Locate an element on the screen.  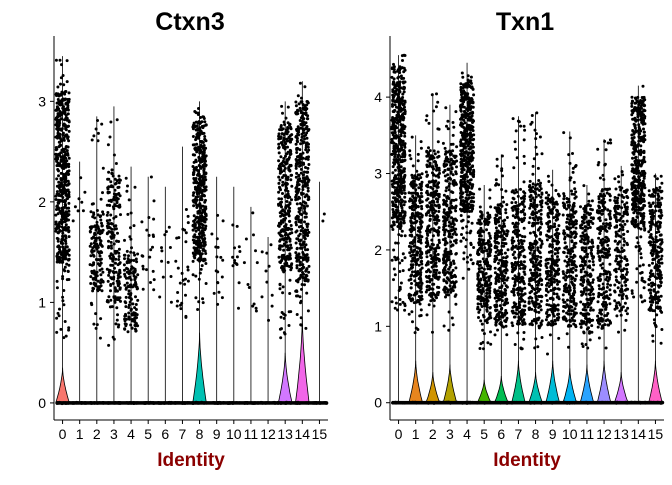
x-tick-label: 1 is located at coordinates (80, 434).